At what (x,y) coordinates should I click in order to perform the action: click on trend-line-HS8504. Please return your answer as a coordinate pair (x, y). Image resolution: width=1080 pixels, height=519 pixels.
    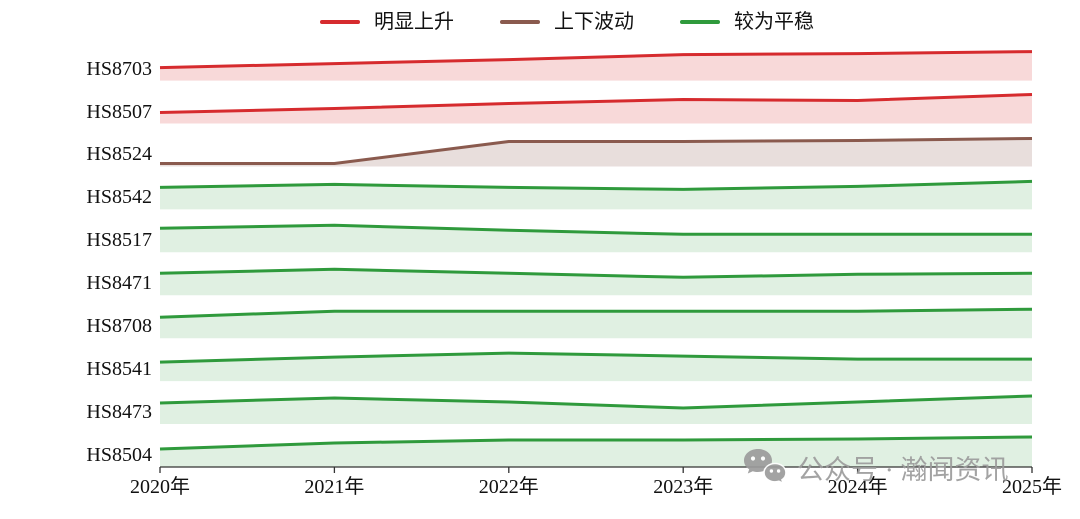
    Looking at the image, I should click on (596, 443).